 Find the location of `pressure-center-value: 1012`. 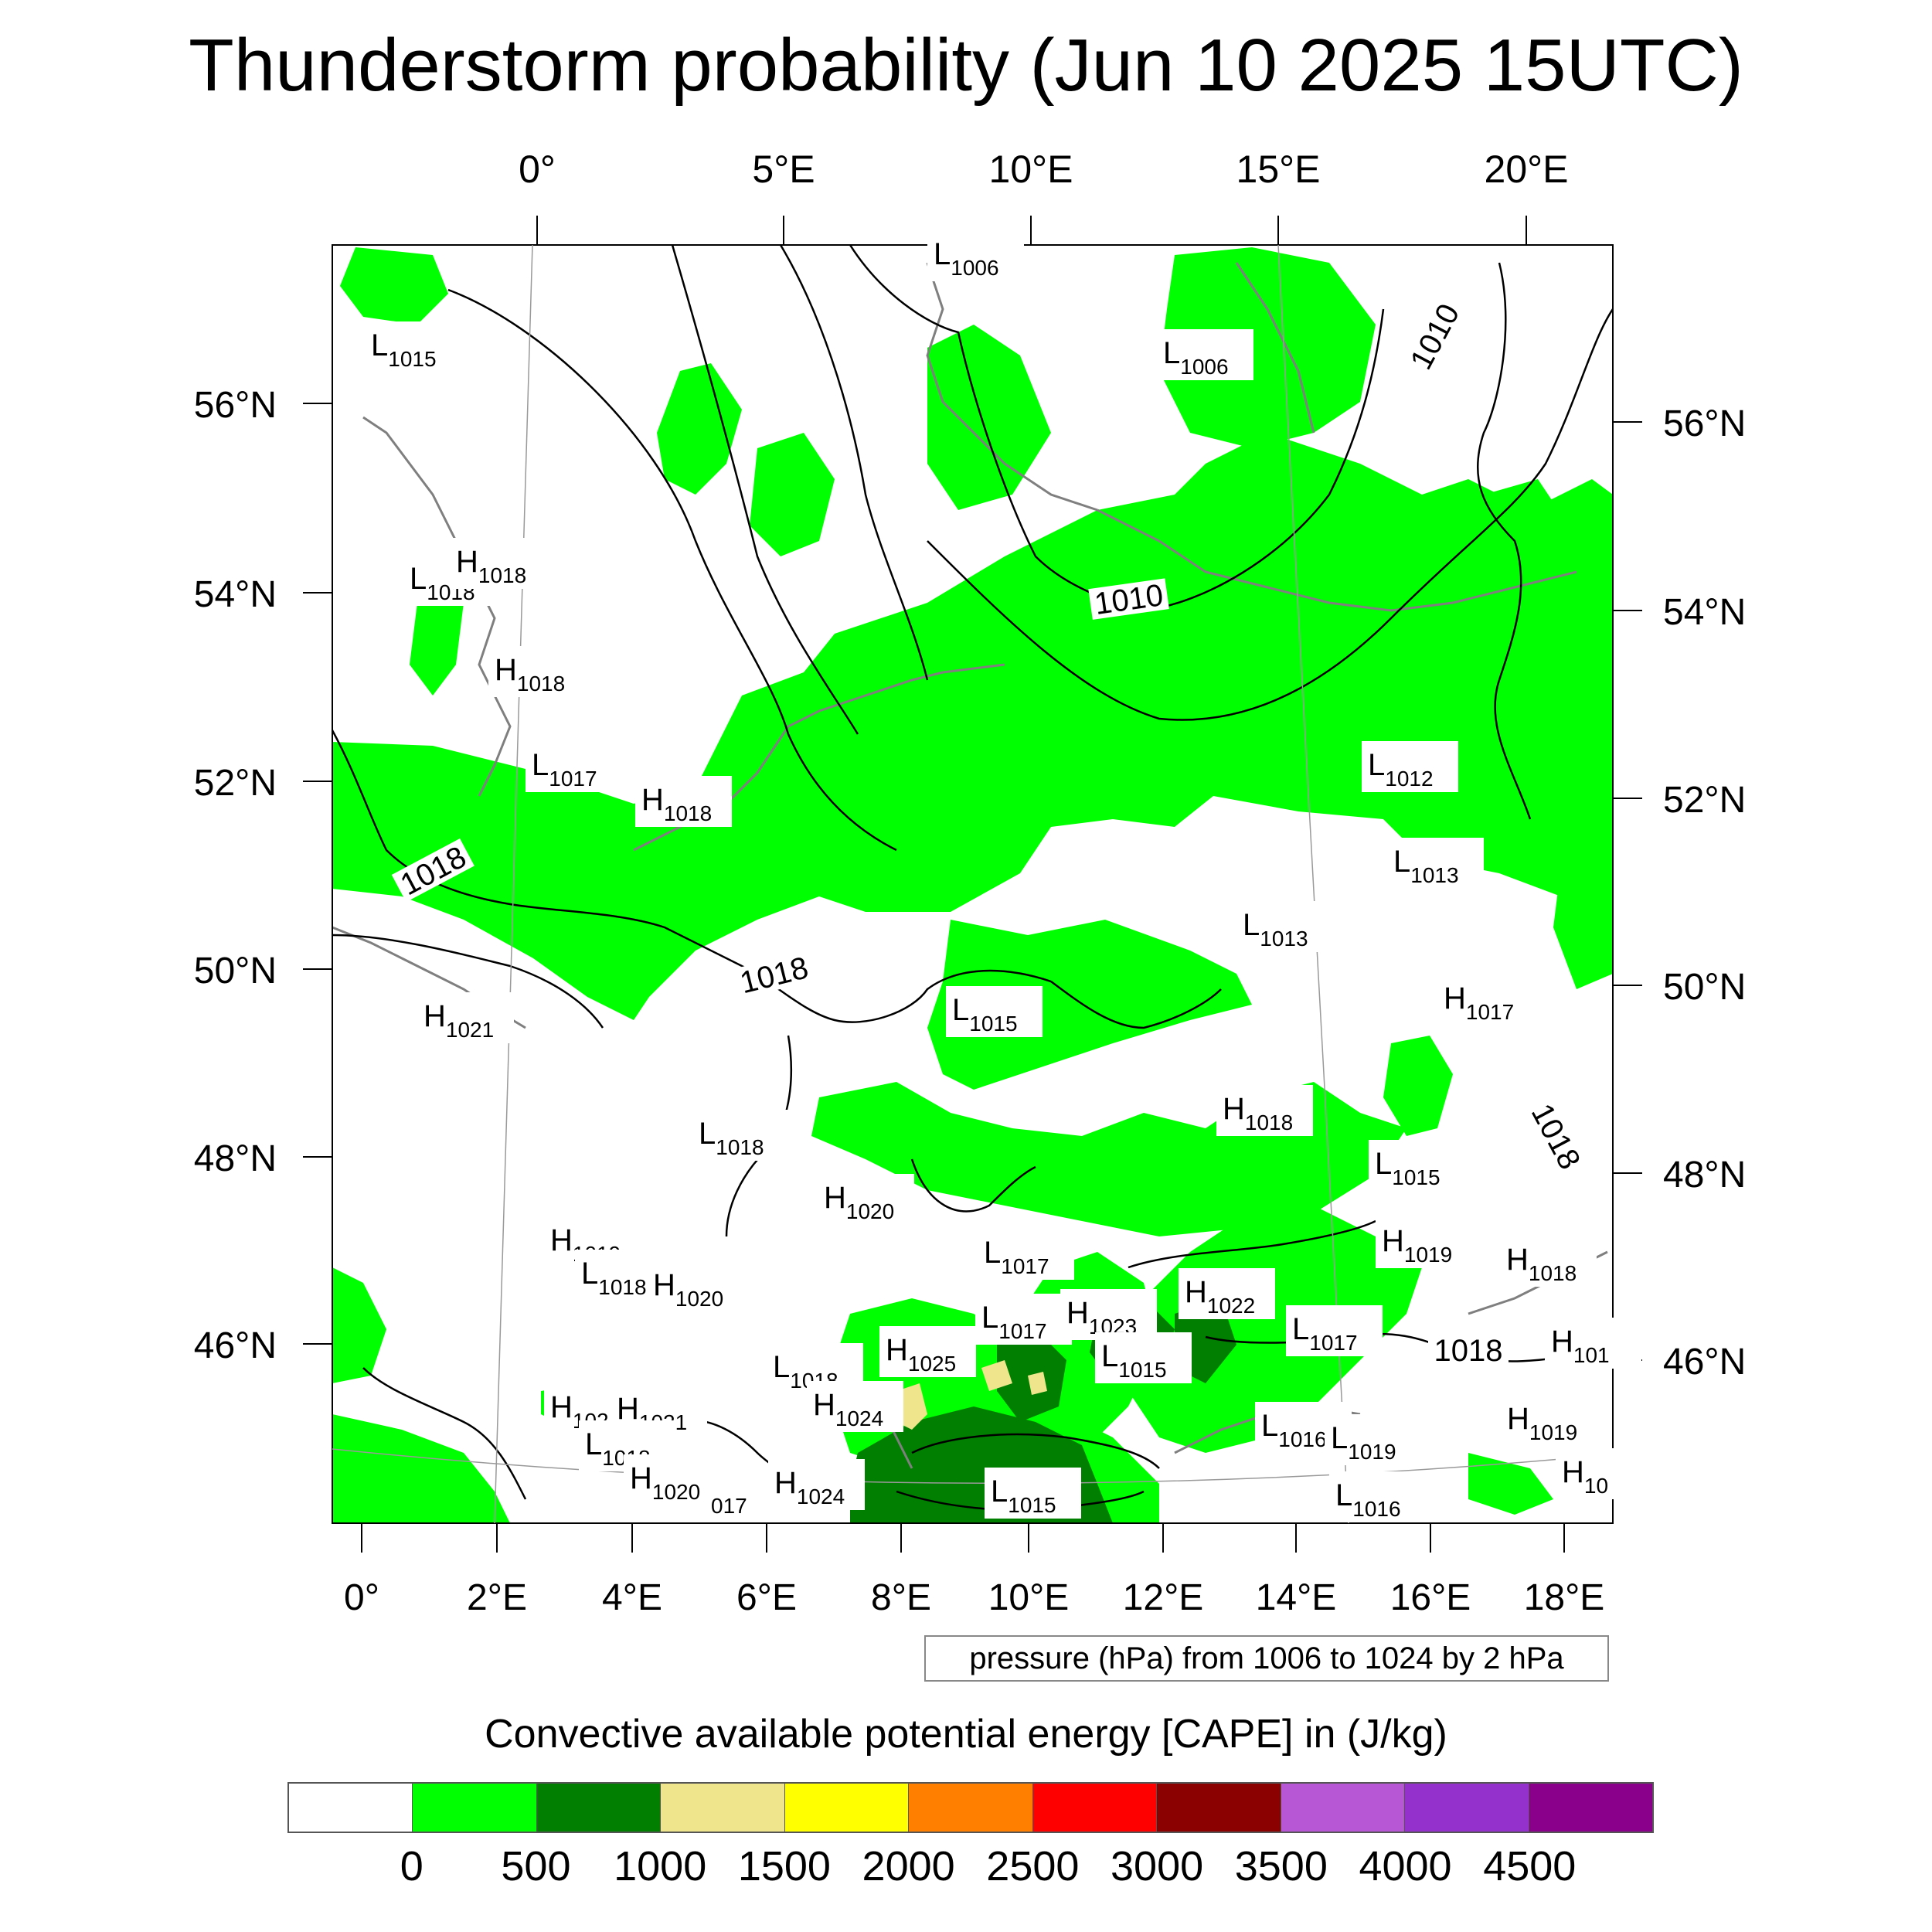

pressure-center-value: 1012 is located at coordinates (1409, 779).